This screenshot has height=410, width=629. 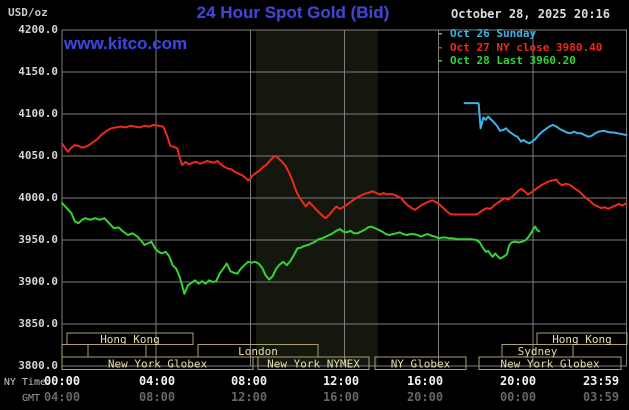 What do you see at coordinates (38, 113) in the screenshot?
I see `y-tick-label: 4100.0` at bounding box center [38, 113].